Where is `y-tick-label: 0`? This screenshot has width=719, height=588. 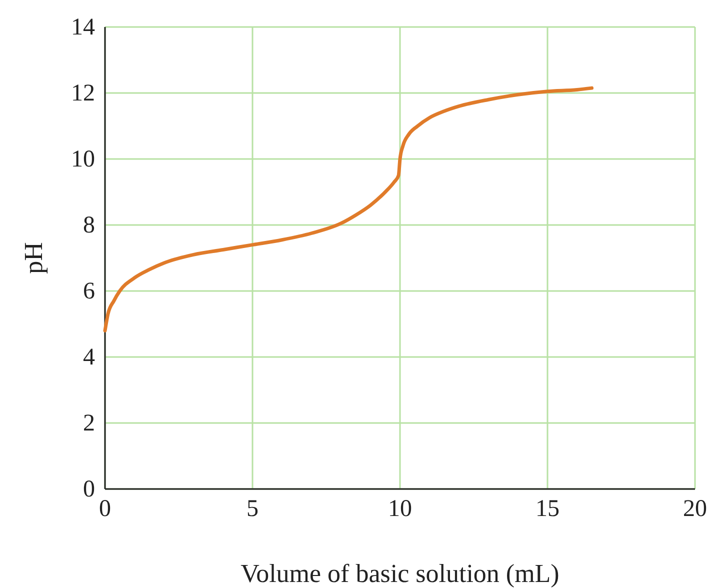
y-tick-label: 0 is located at coordinates (89, 489).